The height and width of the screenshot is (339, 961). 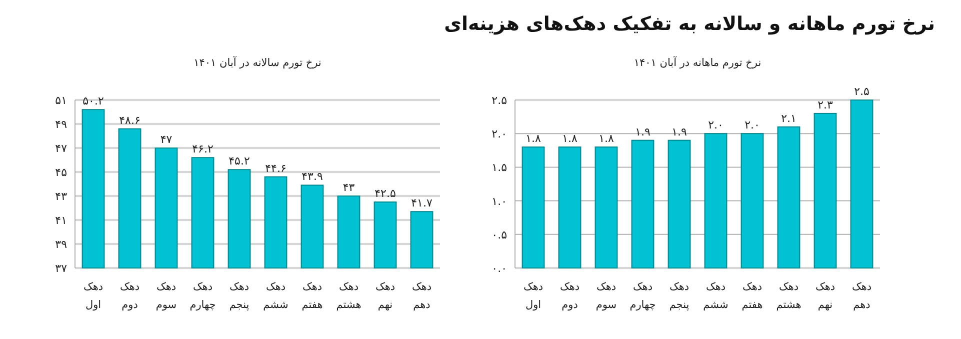 I want to click on data-label: ۴۷, so click(x=166, y=139).